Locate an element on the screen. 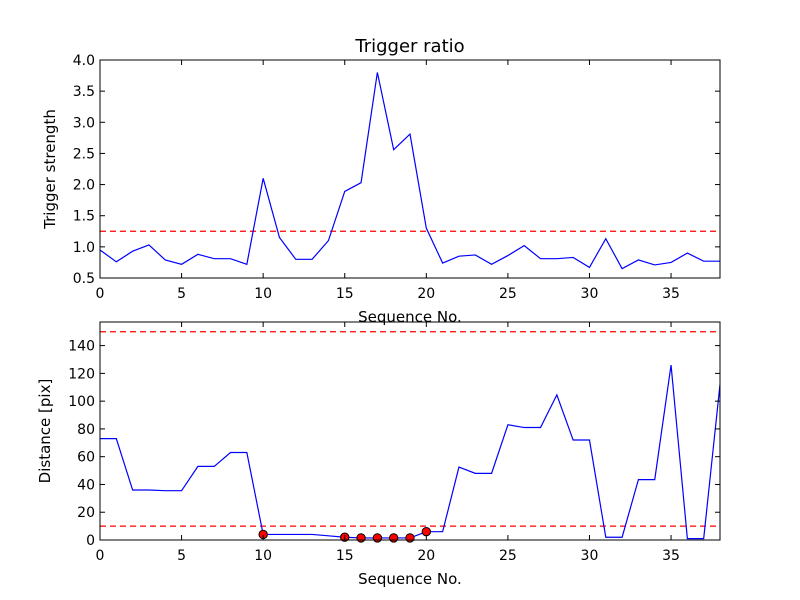 The width and height of the screenshot is (800, 600). y-tick-label: 1.5 is located at coordinates (84, 217).